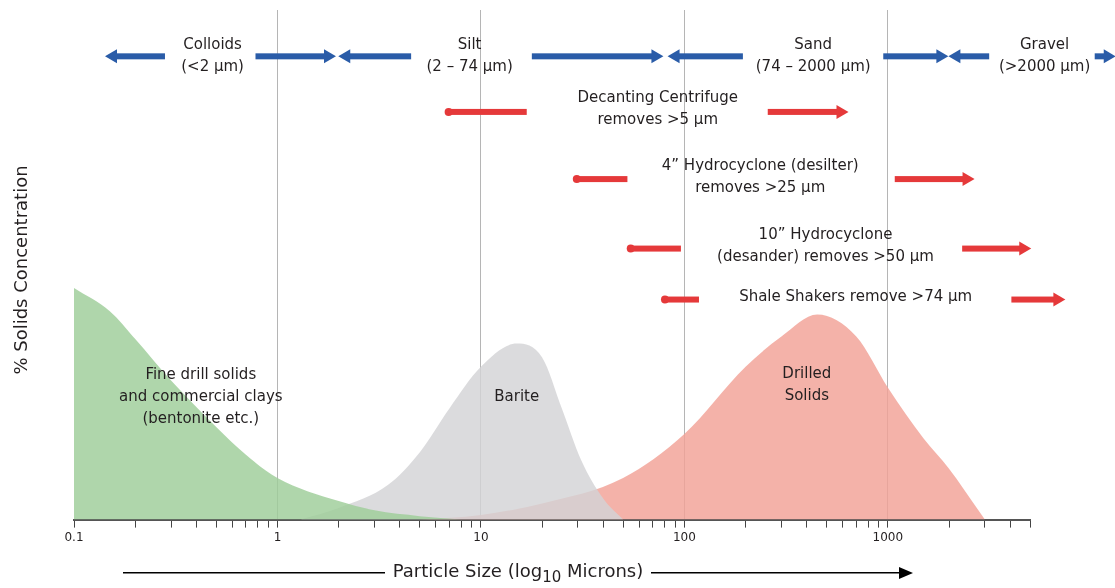  What do you see at coordinates (888, 536) in the screenshot?
I see `x-tick-label: 1000` at bounding box center [888, 536].